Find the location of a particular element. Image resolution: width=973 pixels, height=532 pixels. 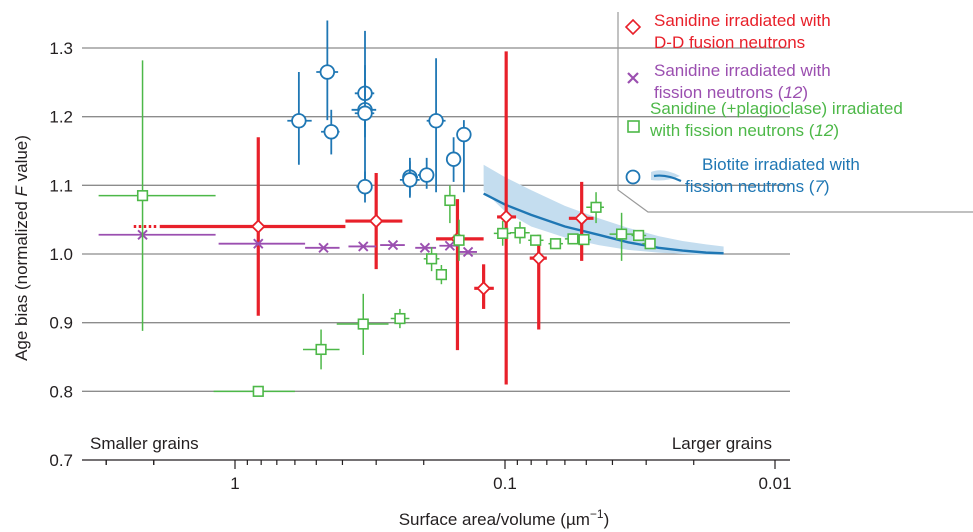

legend-frame is located at coordinates (795, 112).